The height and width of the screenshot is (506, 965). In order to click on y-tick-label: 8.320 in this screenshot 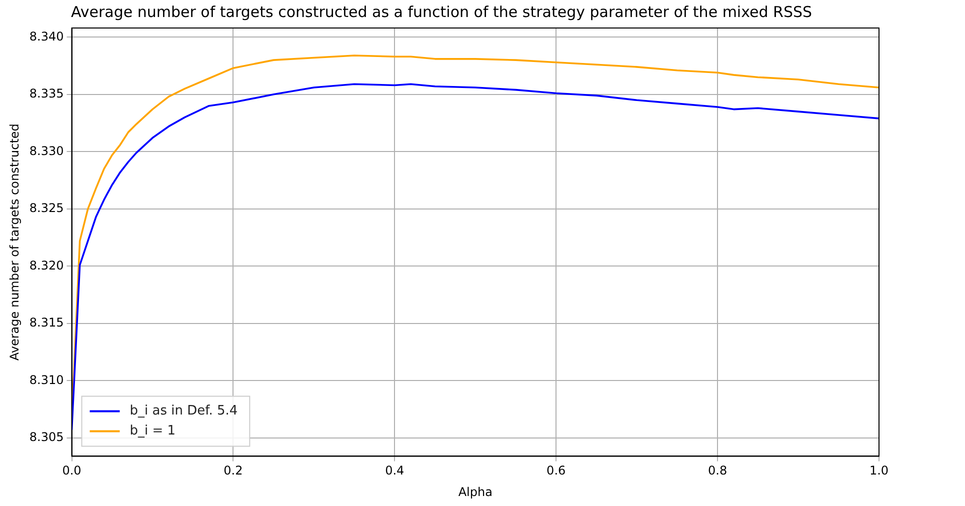, I will do `click(46, 265)`.